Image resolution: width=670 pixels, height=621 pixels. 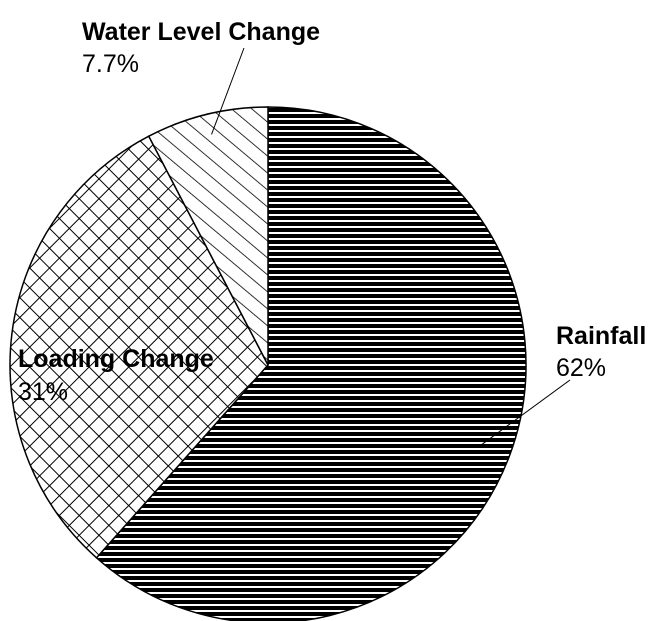 What do you see at coordinates (116, 359) in the screenshot?
I see `slice-label-text: Loading Change` at bounding box center [116, 359].